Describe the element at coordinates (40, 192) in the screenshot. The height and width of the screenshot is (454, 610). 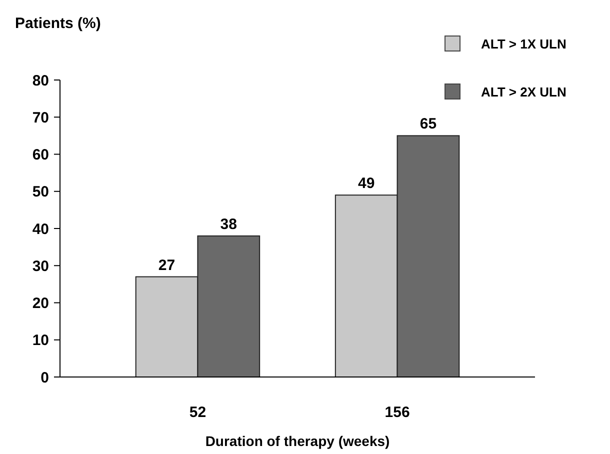
I see `y-tick-label: 50` at that location.